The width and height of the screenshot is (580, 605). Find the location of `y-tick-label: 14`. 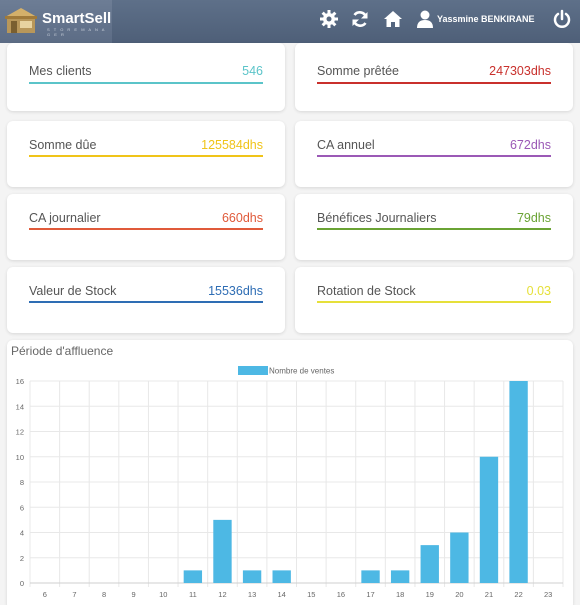

y-tick-label: 14 is located at coordinates (20, 406).